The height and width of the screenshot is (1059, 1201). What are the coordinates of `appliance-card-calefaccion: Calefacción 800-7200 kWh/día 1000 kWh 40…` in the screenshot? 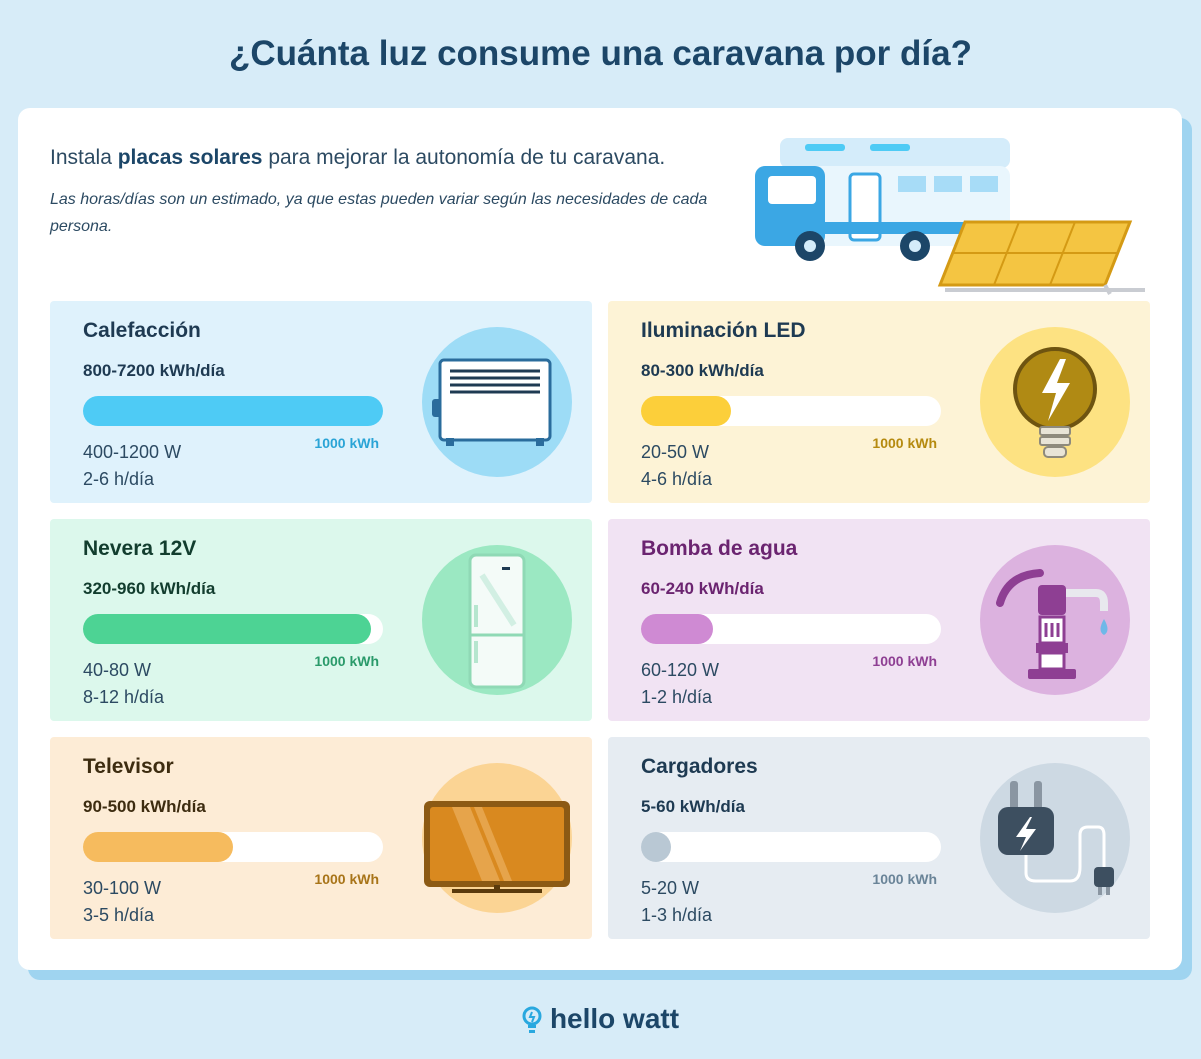 It's located at (321, 402).